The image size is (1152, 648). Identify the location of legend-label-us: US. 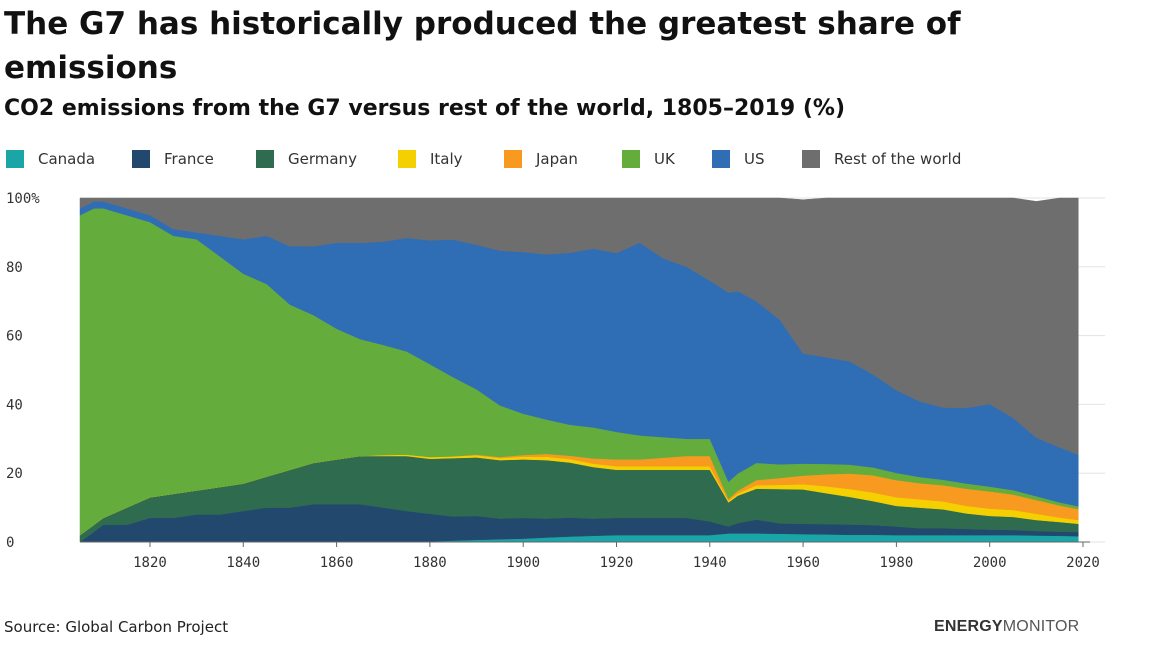
(754, 159).